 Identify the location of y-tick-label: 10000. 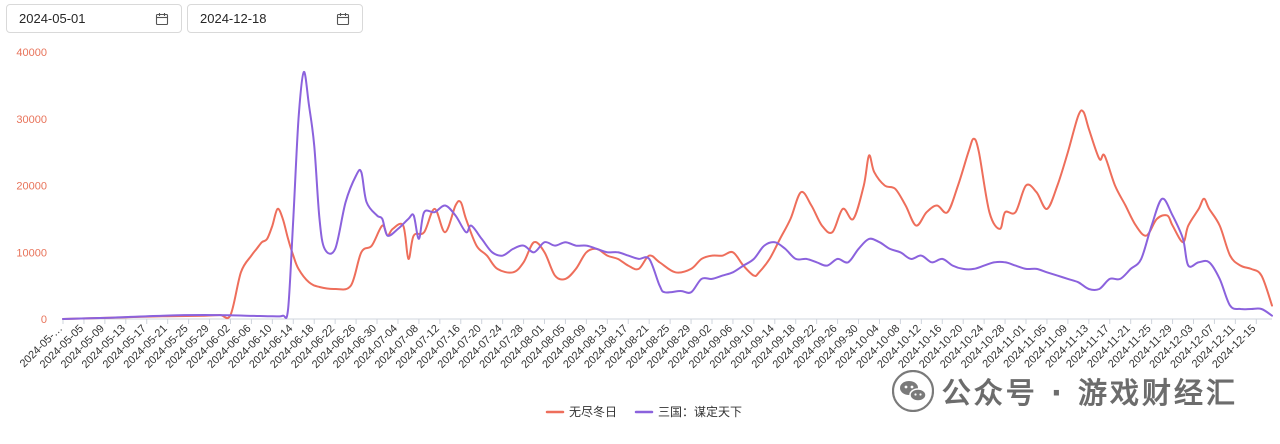
(31, 253).